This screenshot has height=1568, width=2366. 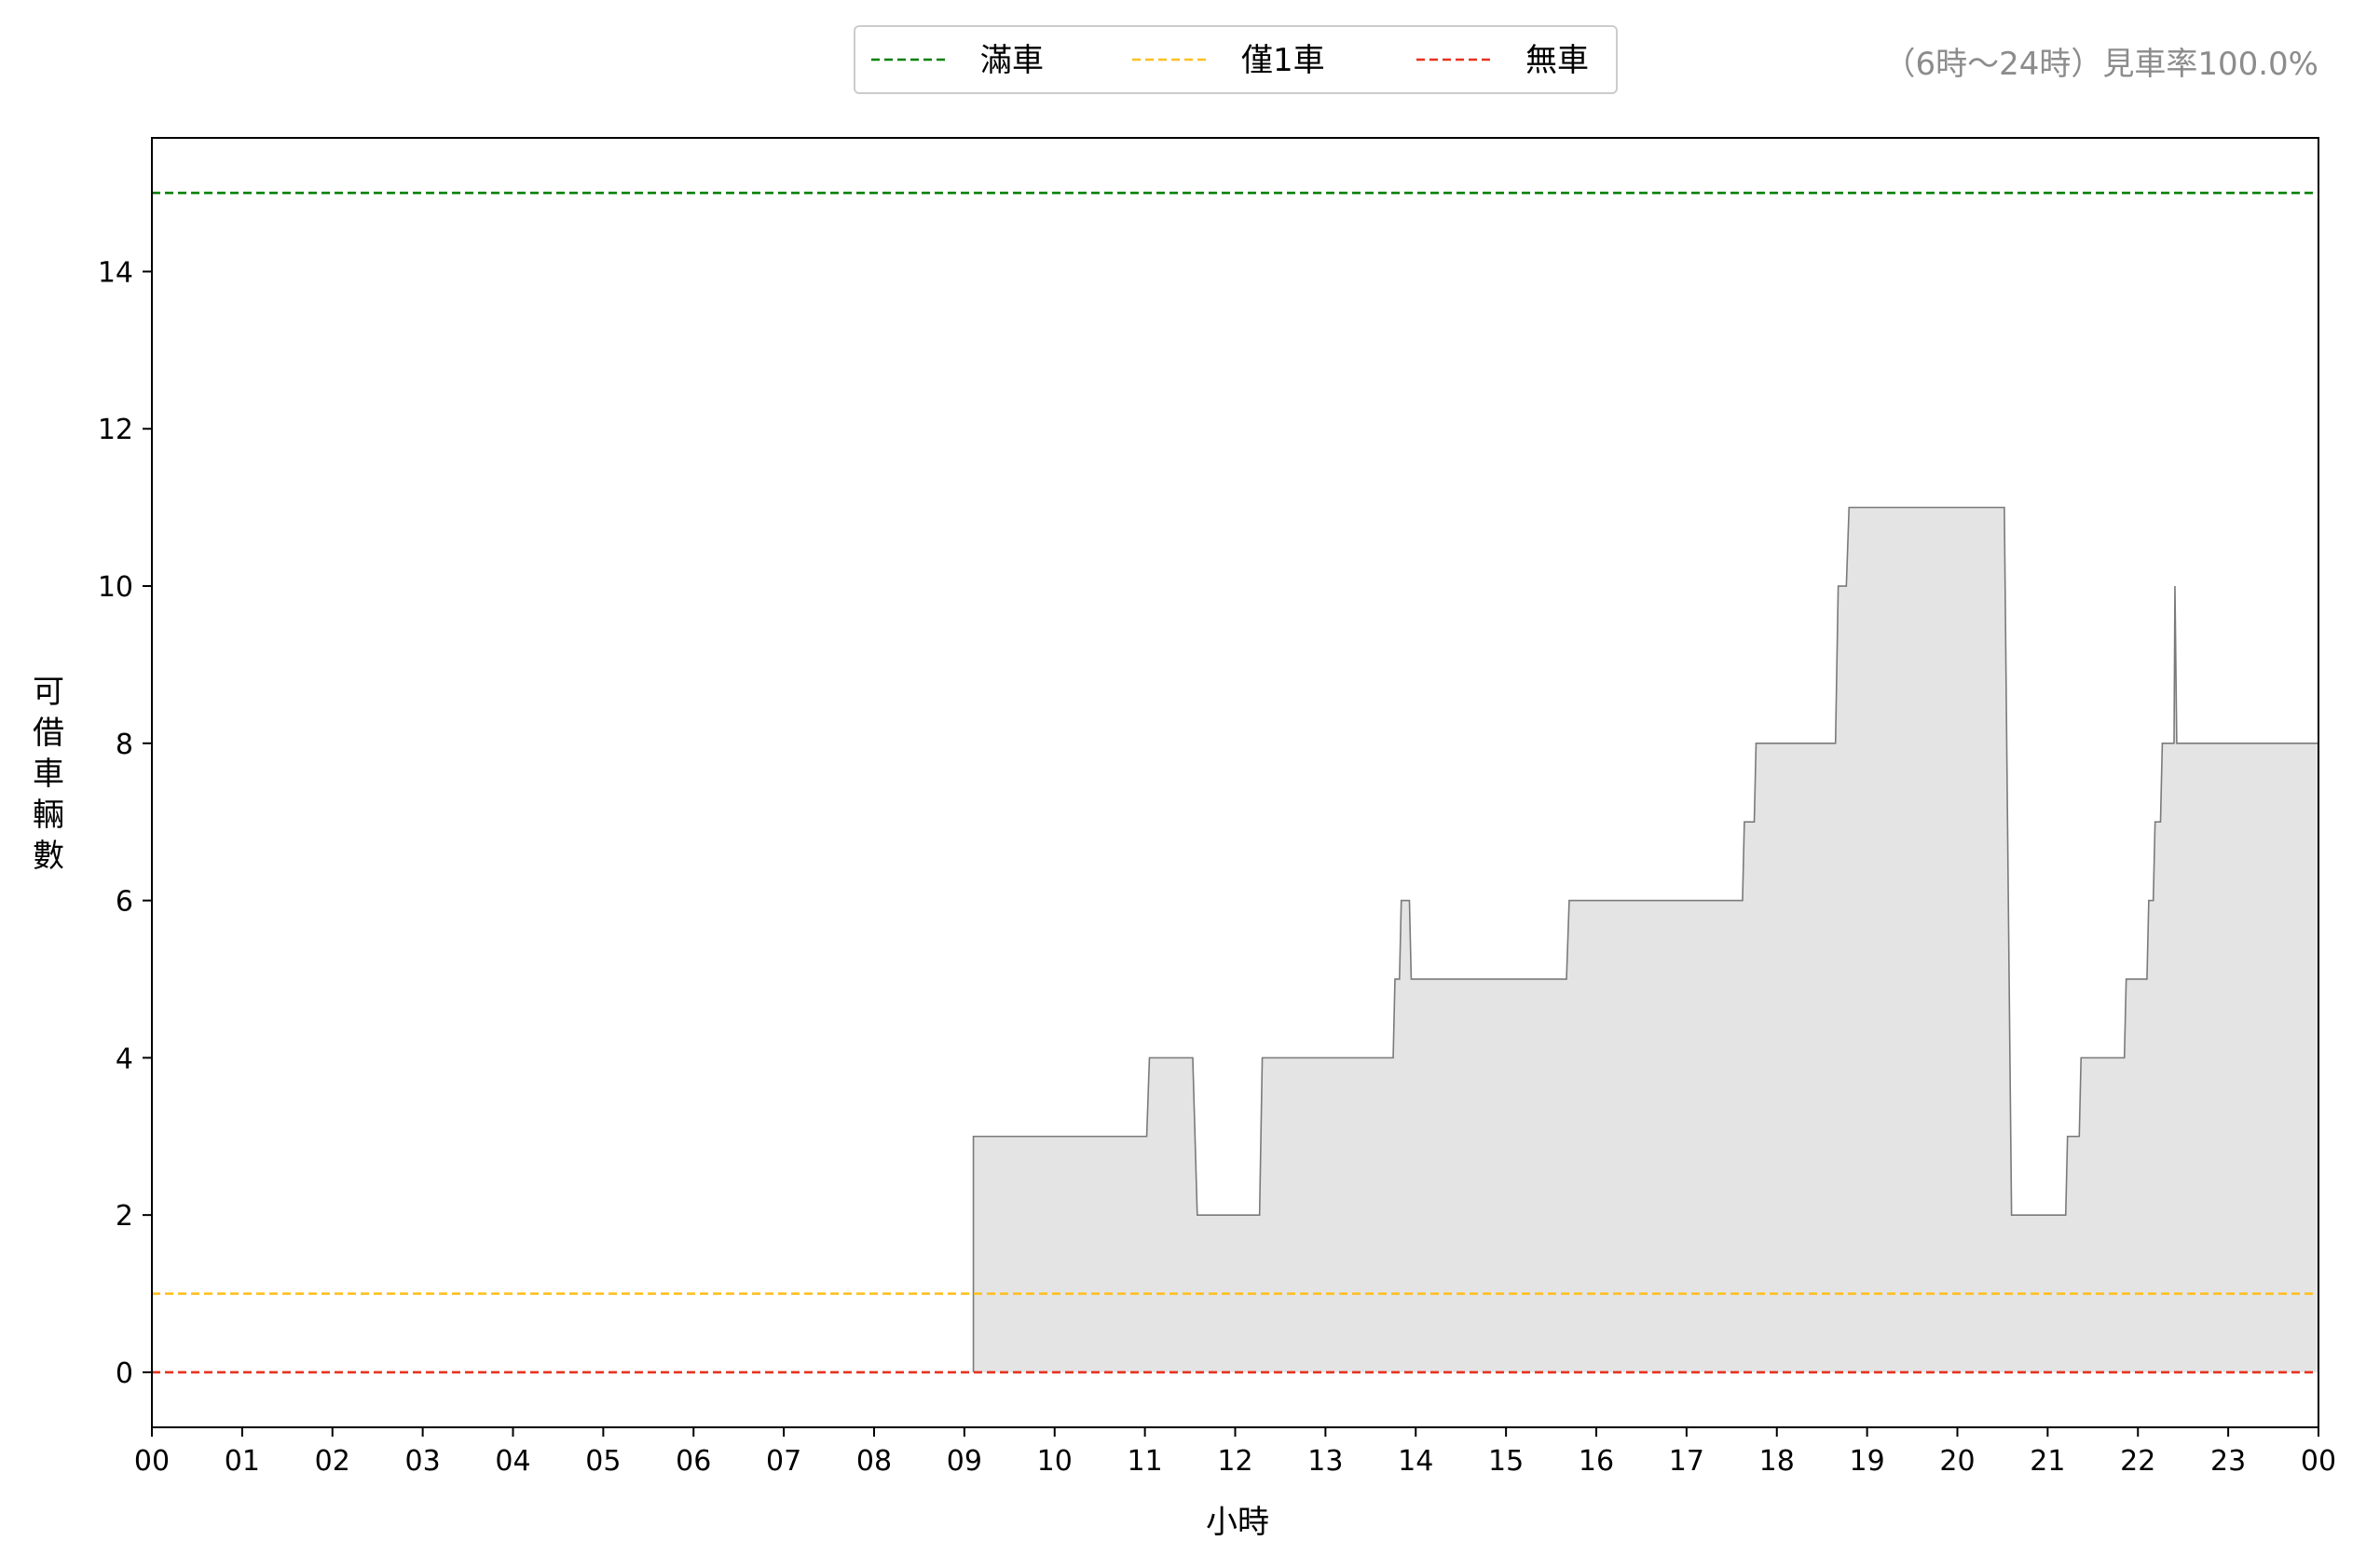 What do you see at coordinates (2100, 64) in the screenshot?
I see `coverage-annotation: （6時～24時）見車率100.0%` at bounding box center [2100, 64].